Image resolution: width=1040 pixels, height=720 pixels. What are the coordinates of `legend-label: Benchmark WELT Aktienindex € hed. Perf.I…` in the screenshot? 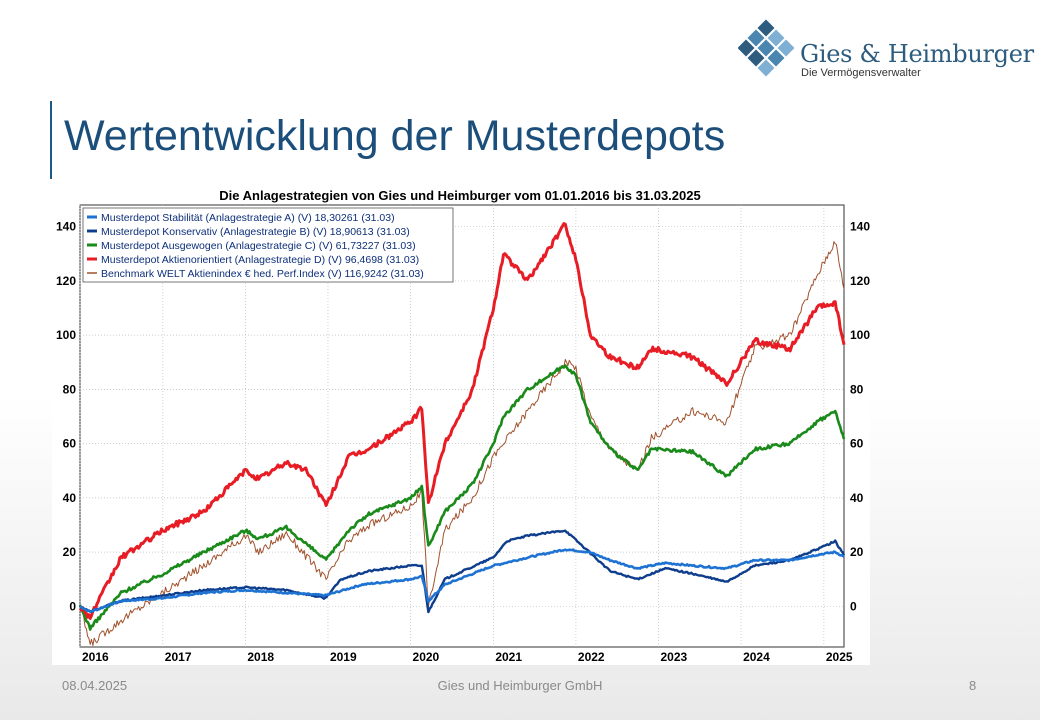 It's located at (262, 274).